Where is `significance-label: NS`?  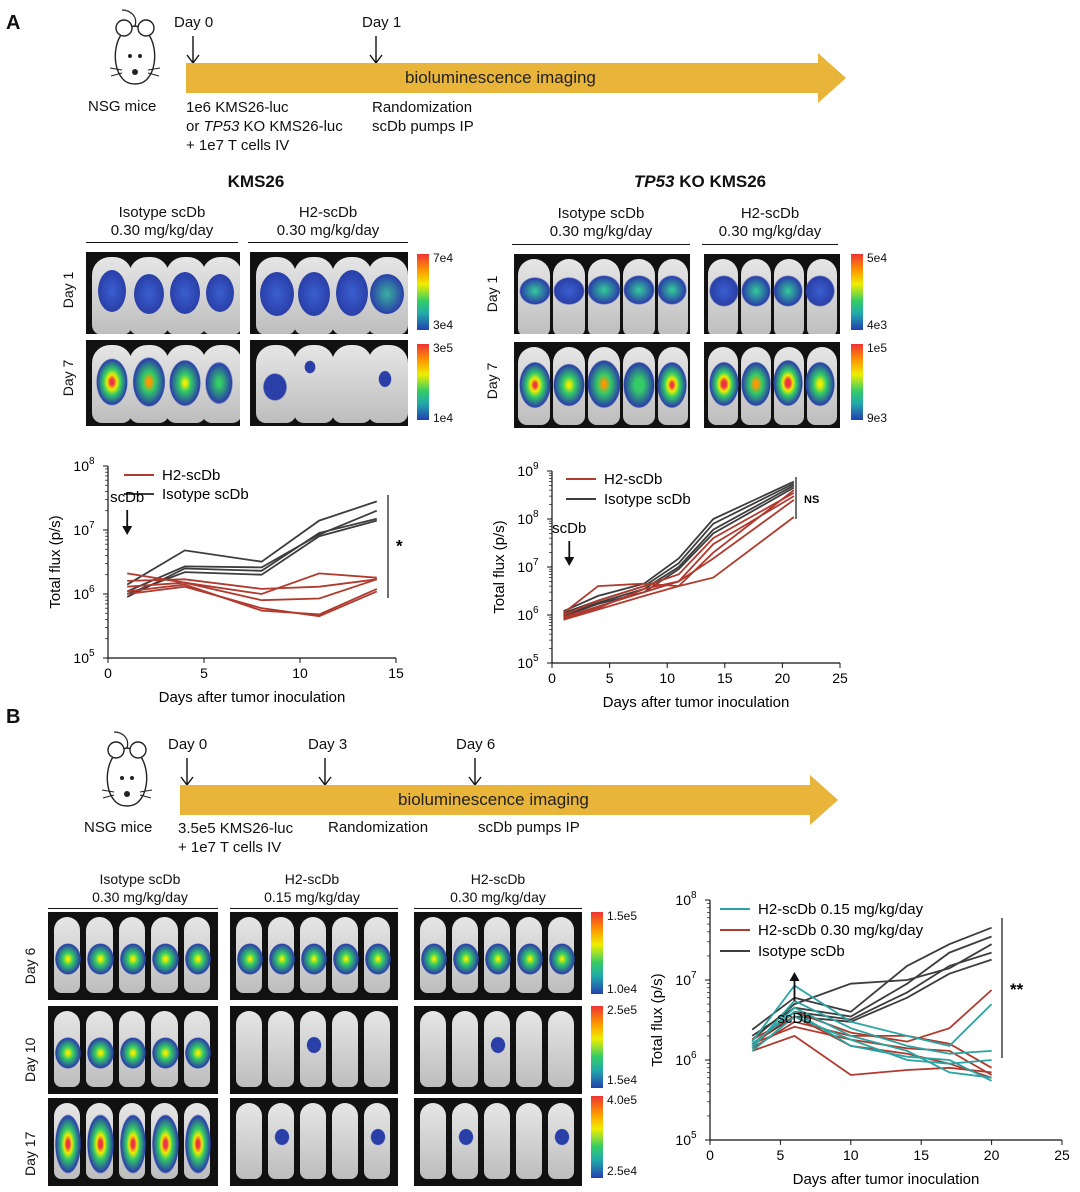
significance-label: NS is located at coordinates (811, 500).